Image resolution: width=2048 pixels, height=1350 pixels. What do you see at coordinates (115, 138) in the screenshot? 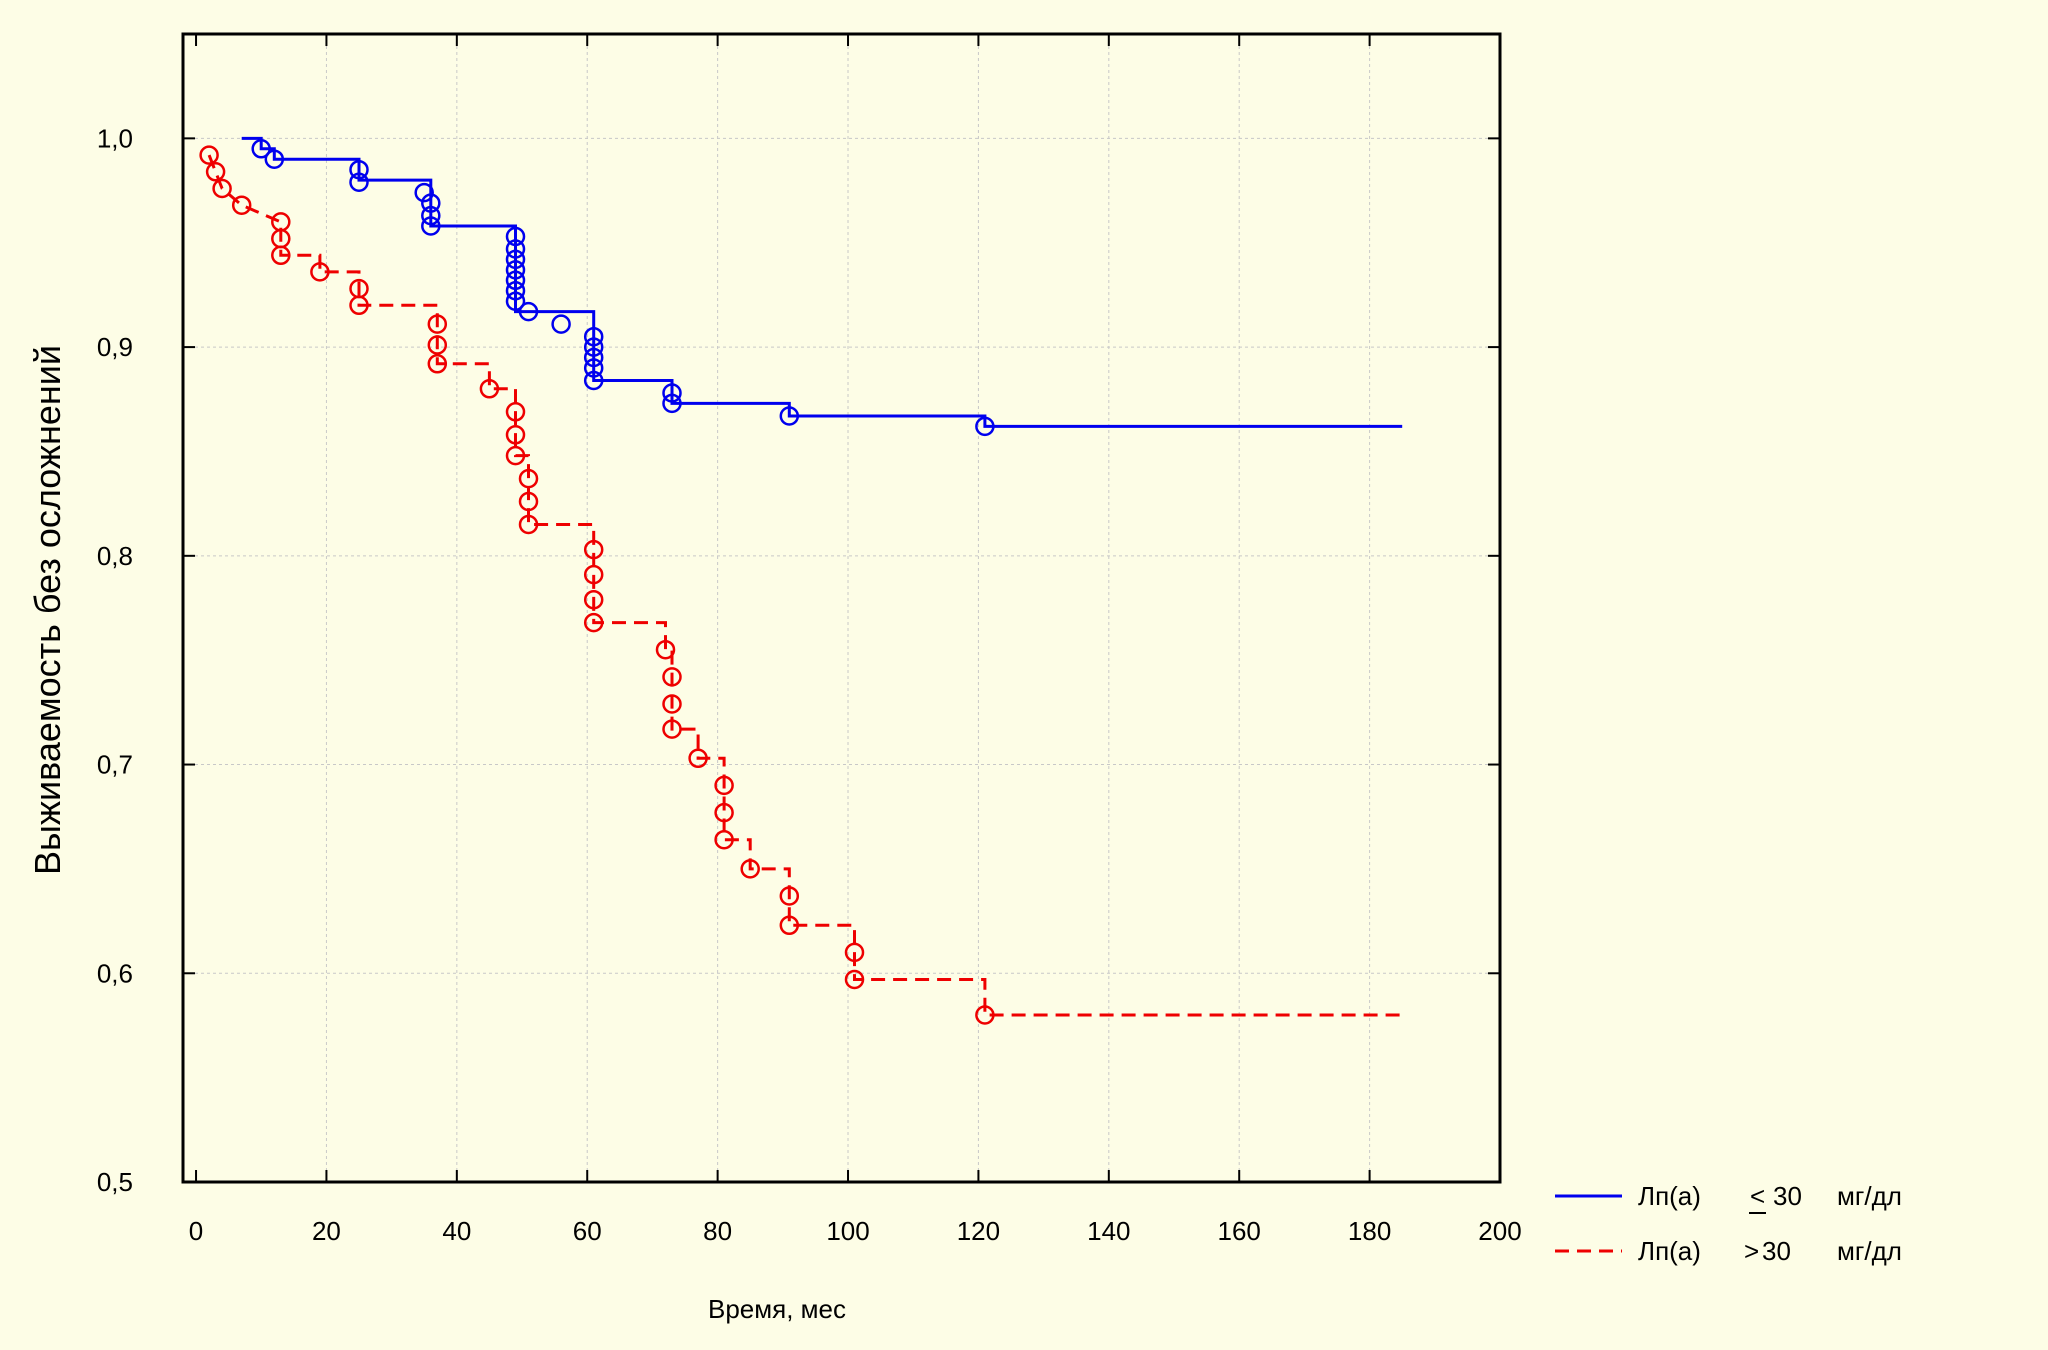
I see `y-tick-label: 1,0` at bounding box center [115, 138].